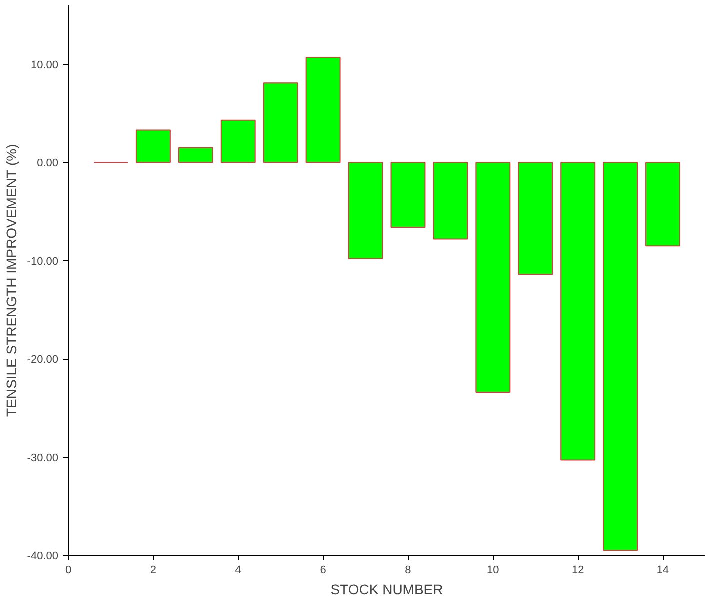  I want to click on x-tick-label: 8, so click(408, 570).